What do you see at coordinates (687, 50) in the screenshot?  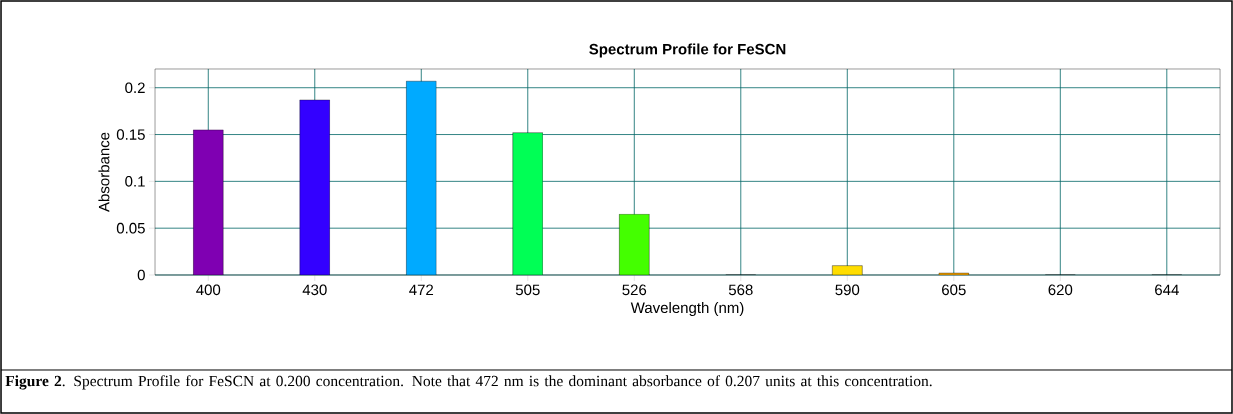 I see `chart-title: Spectrum Profile for FeSCN` at bounding box center [687, 50].